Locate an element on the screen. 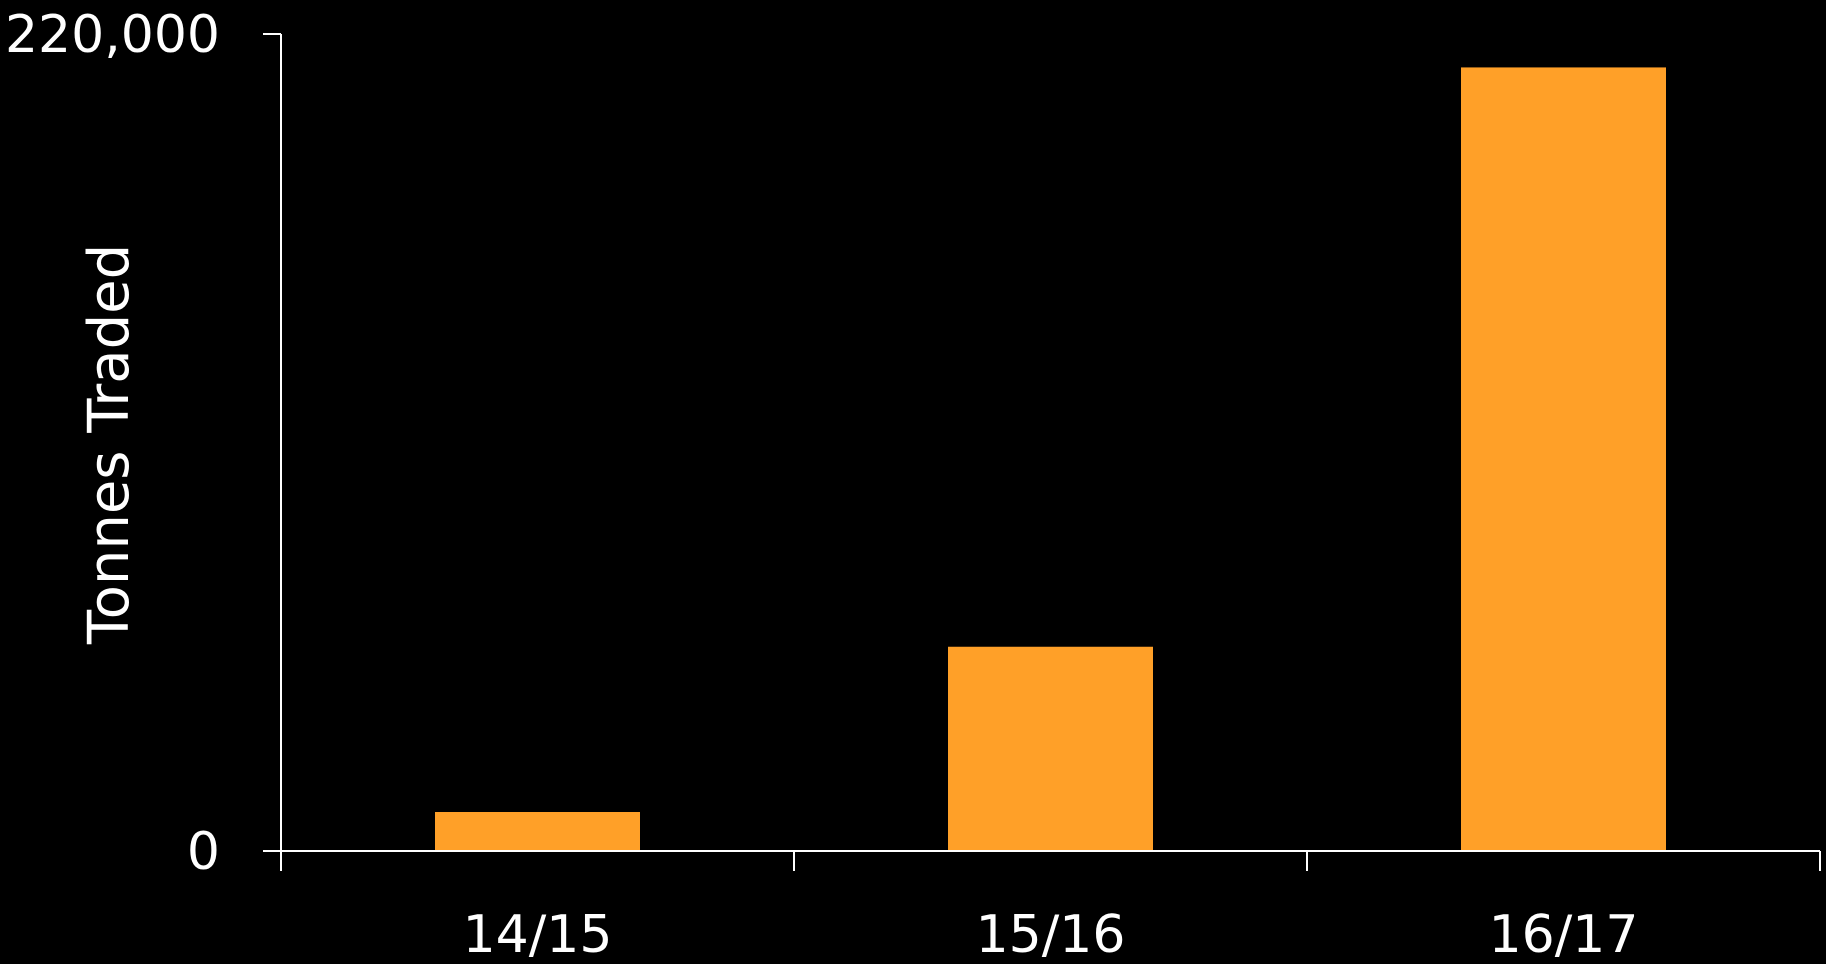 Image resolution: width=1826 pixels, height=964 pixels. y-axis-ticks: 0 220,000 is located at coordinates (143, 443).